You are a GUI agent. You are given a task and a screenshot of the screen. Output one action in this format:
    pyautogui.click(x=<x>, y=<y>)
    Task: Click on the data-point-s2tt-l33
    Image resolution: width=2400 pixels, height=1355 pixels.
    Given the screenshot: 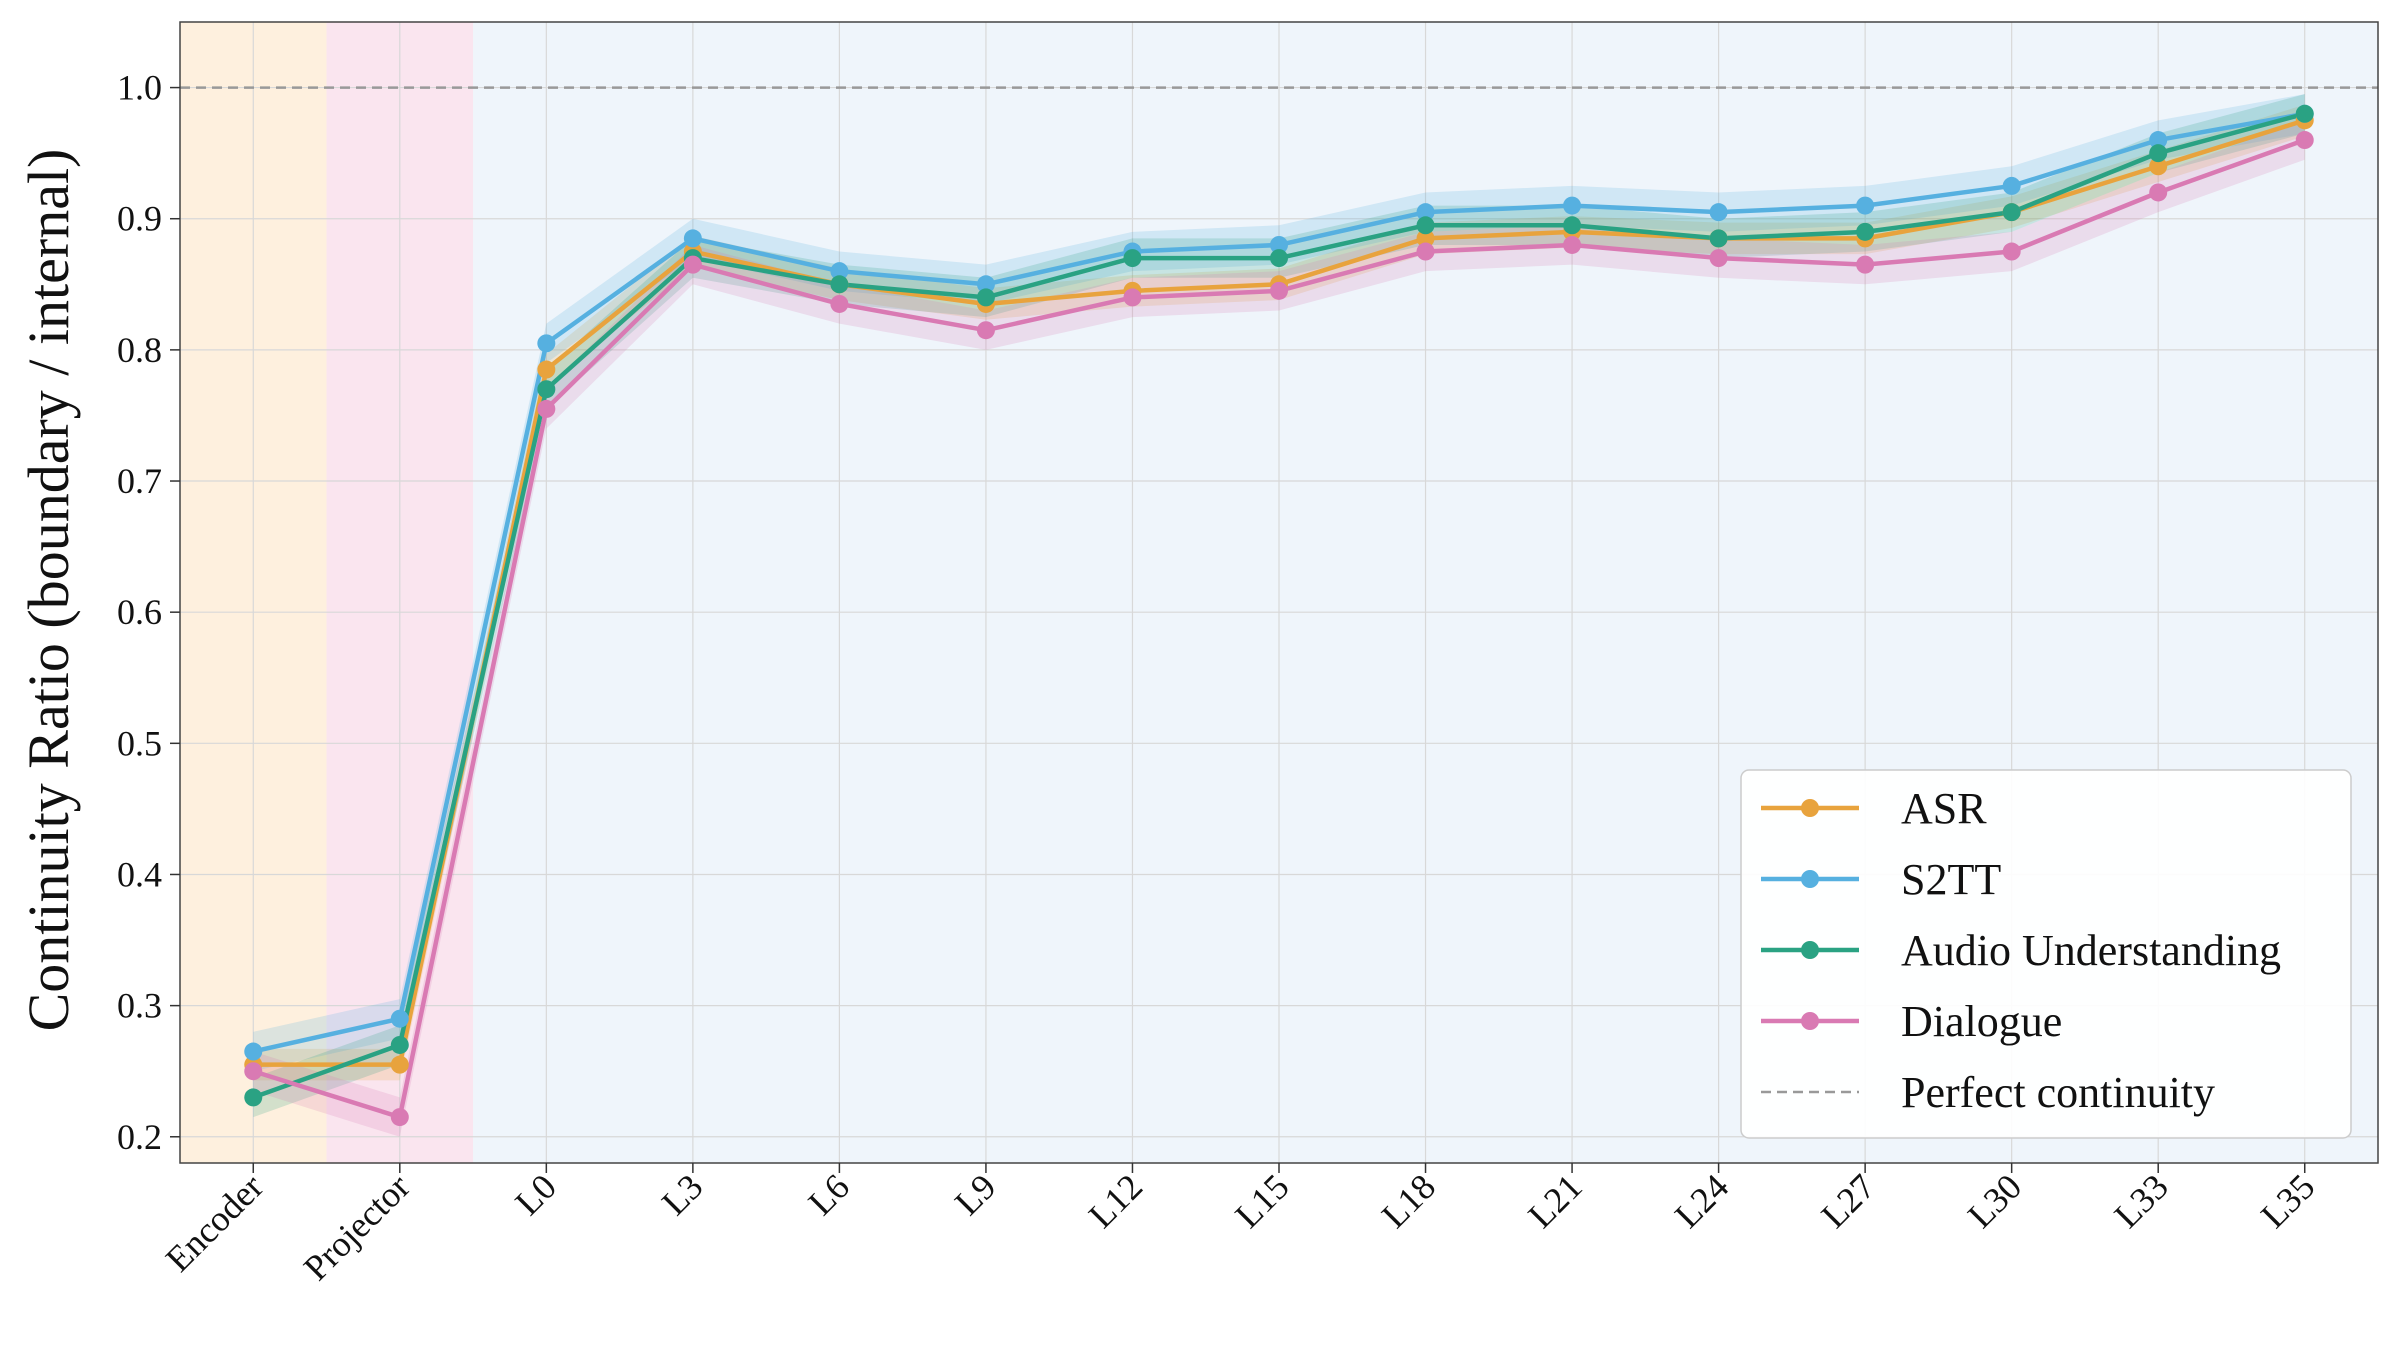 What is the action you would take?
    pyautogui.click(x=2158, y=140)
    